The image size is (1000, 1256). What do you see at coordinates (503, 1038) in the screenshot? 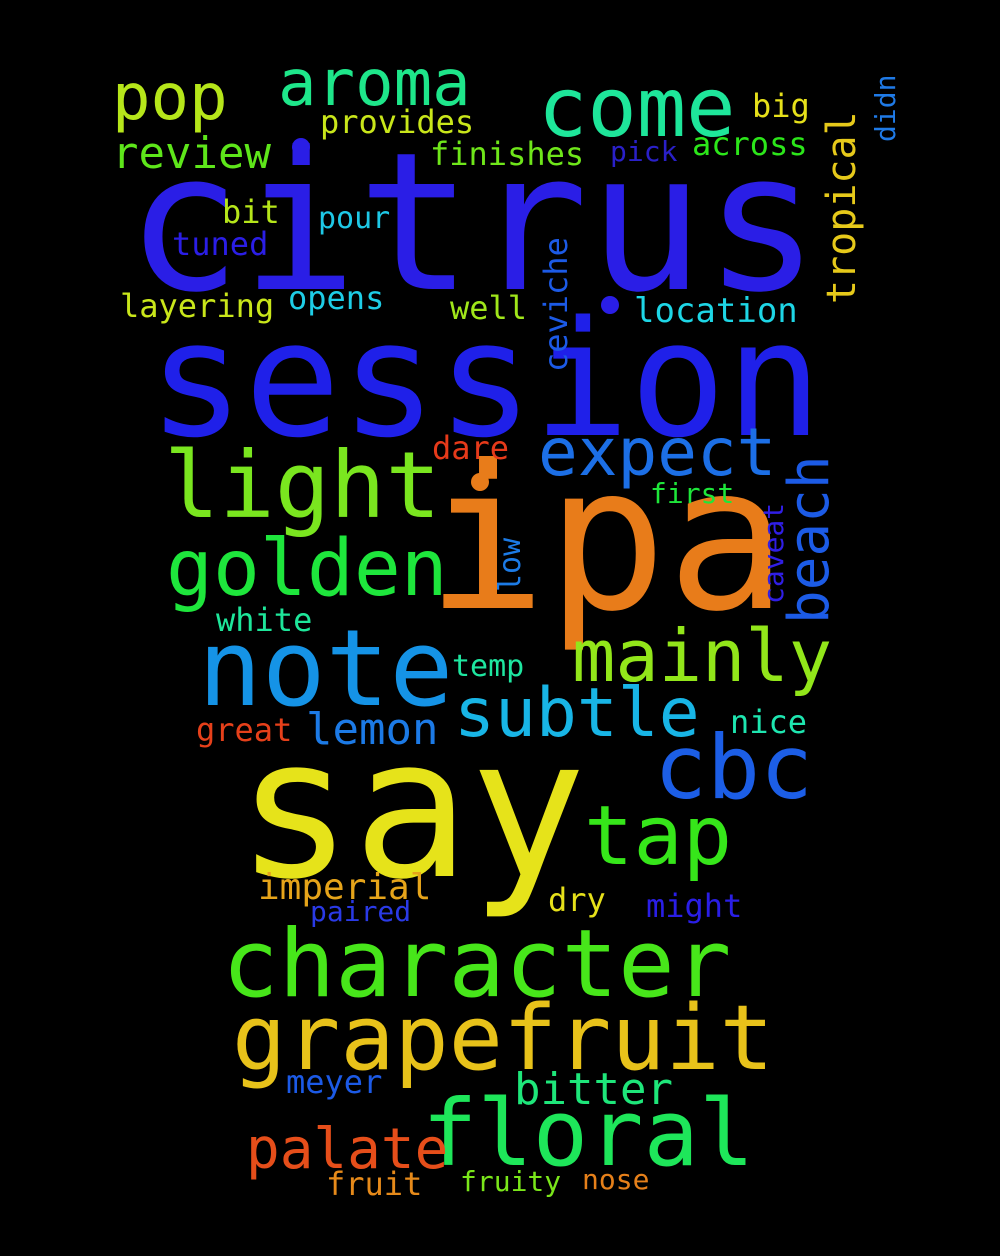
I see `word-grapefruit: grapefruit` at bounding box center [503, 1038].